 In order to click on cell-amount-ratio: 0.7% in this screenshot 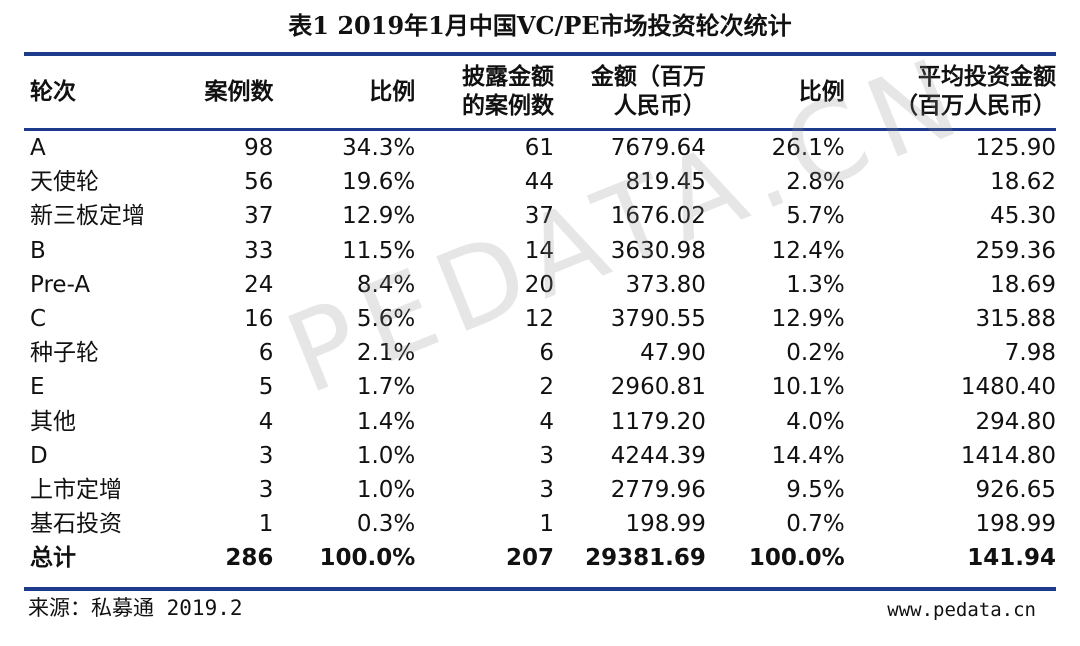, I will do `click(815, 524)`.